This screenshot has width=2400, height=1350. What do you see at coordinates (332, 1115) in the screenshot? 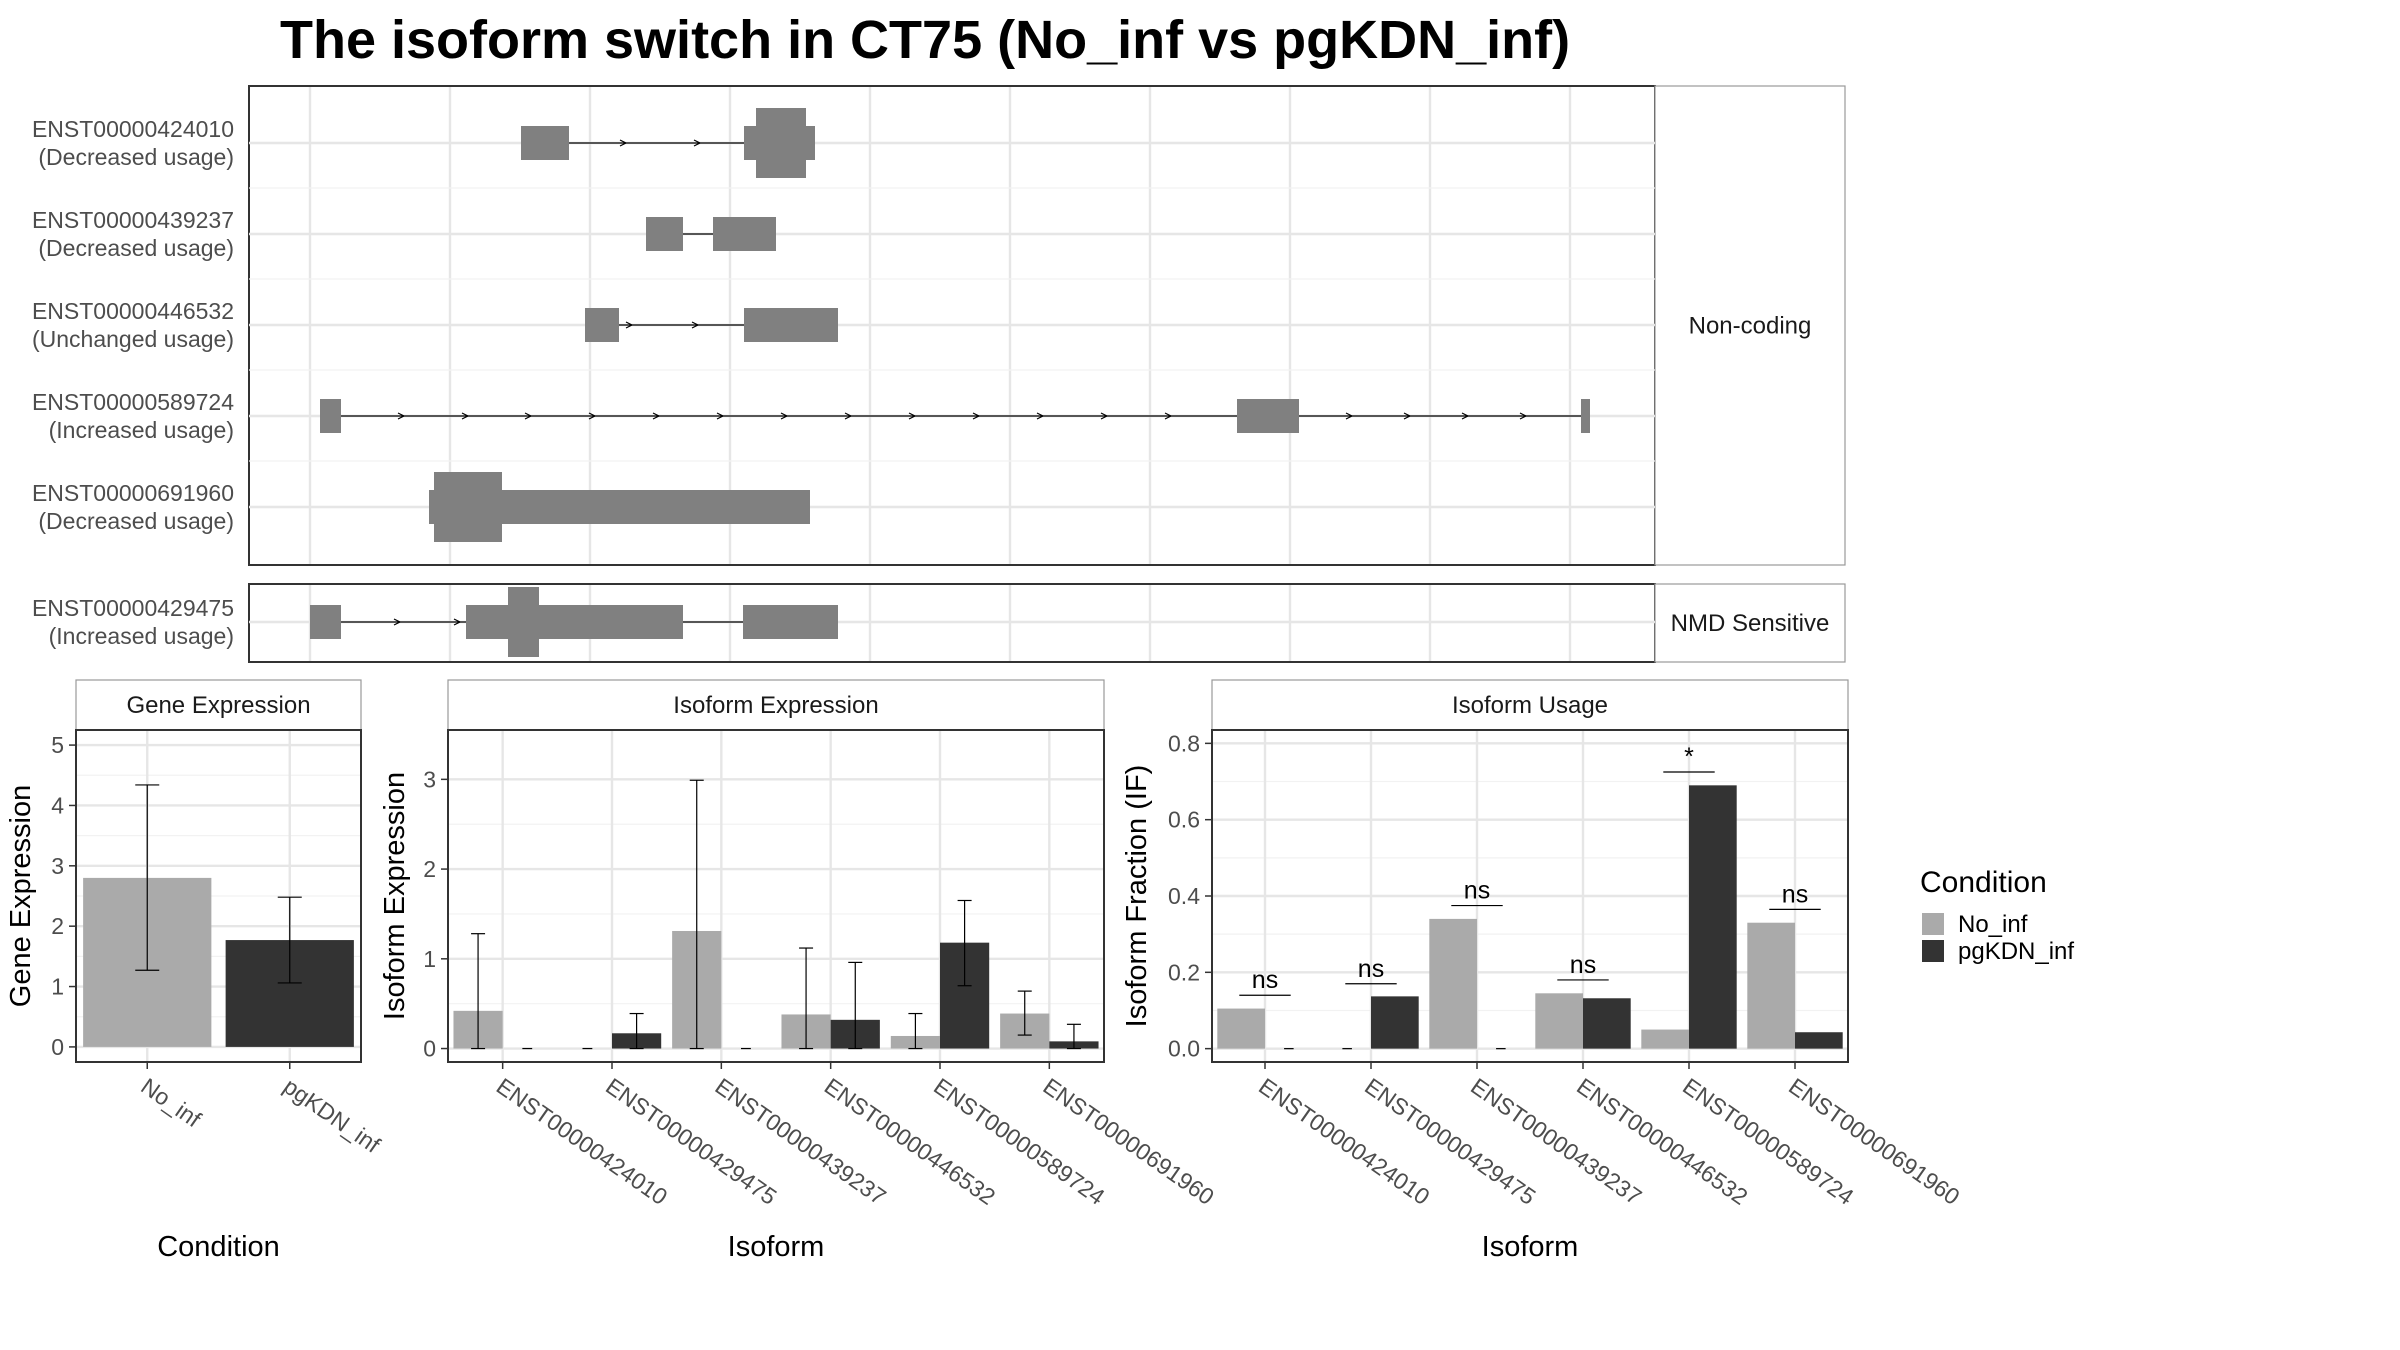
I see `x-tick-label: pgKDN_inf` at bounding box center [332, 1115].